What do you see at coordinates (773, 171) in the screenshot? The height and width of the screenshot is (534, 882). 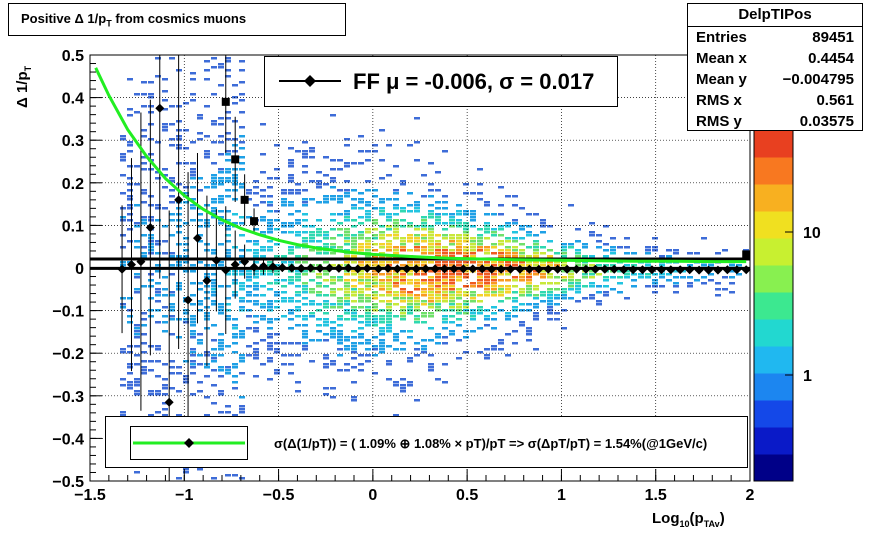 I see `color-scale-band` at bounding box center [773, 171].